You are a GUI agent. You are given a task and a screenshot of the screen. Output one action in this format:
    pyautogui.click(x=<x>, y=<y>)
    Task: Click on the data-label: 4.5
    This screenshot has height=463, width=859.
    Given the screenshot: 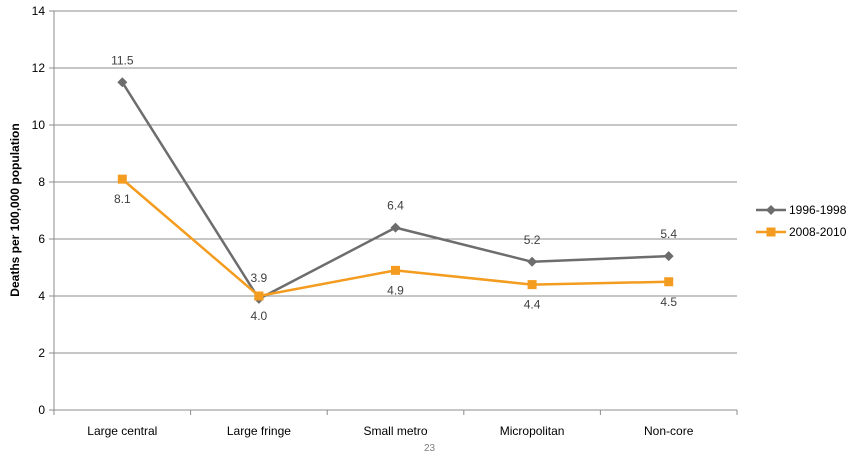 What is the action you would take?
    pyautogui.click(x=668, y=302)
    